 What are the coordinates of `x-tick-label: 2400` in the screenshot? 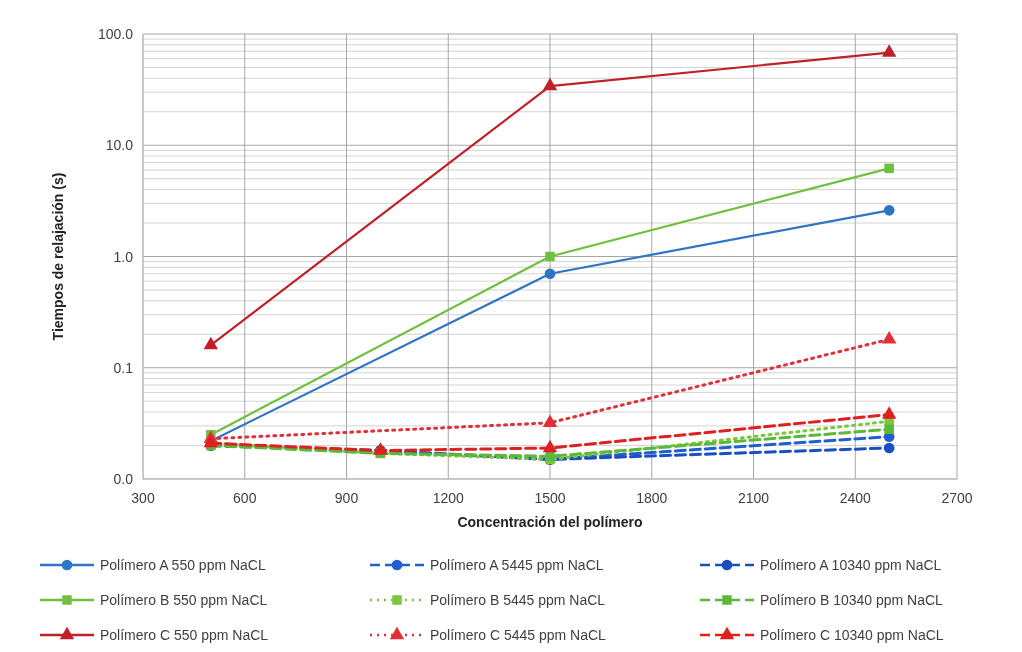 It's located at (855, 498).